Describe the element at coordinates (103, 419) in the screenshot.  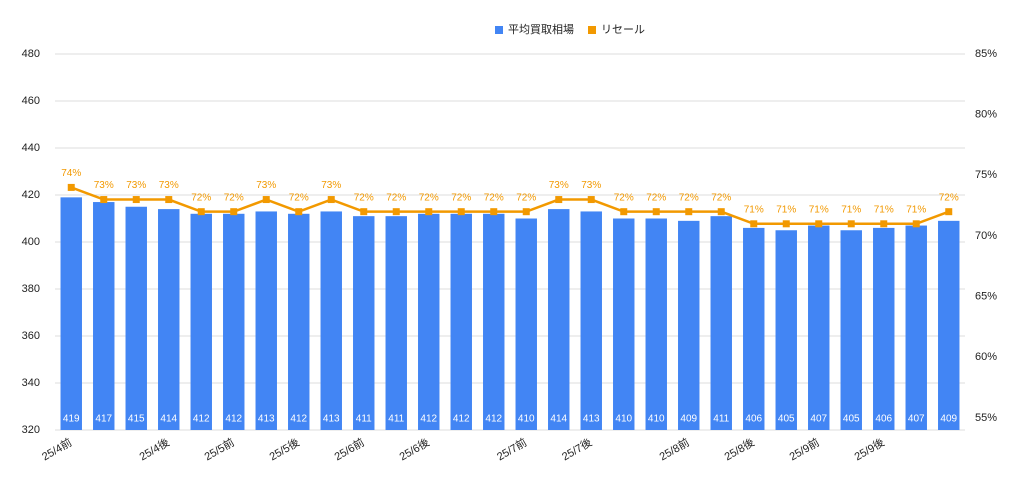
I see `bar-value-label: 417` at that location.